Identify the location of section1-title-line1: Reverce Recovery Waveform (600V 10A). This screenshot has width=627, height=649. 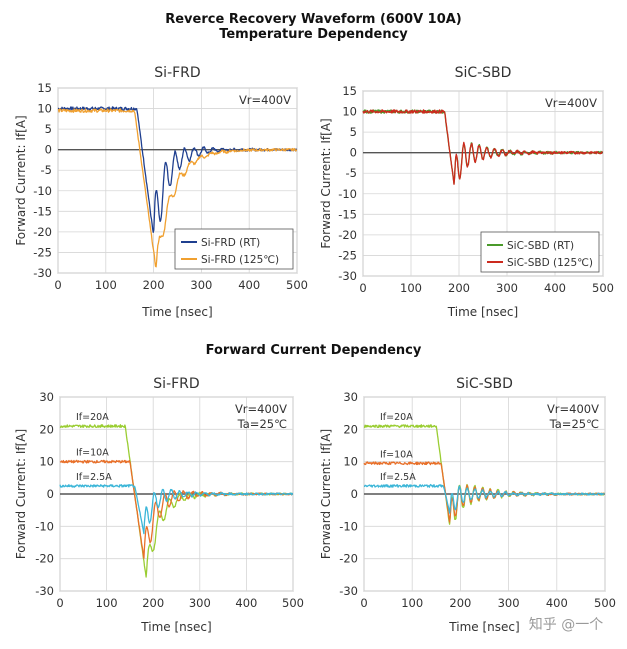
(313, 19).